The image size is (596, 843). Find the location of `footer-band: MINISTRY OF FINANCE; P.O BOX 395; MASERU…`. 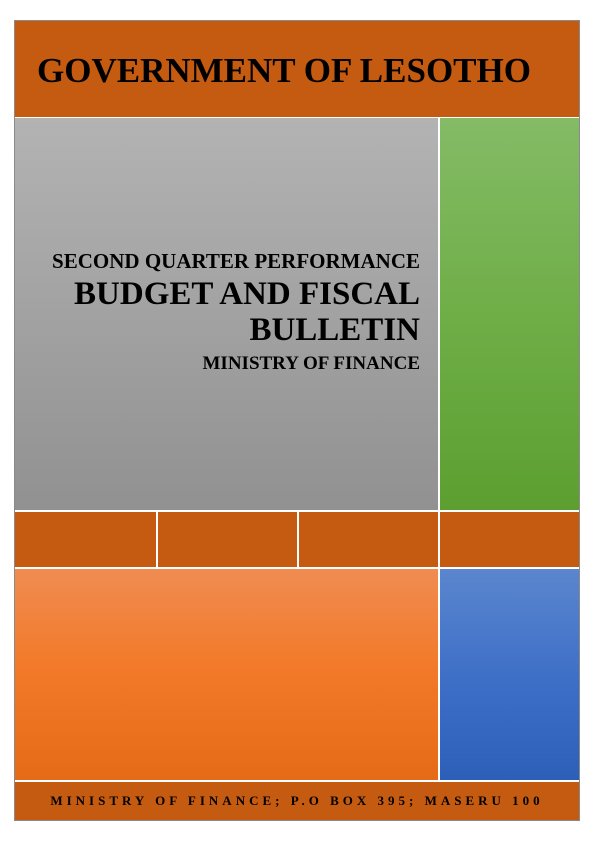

footer-band: MINISTRY OF FINANCE; P.O BOX 395; MASERU… is located at coordinates (297, 801).